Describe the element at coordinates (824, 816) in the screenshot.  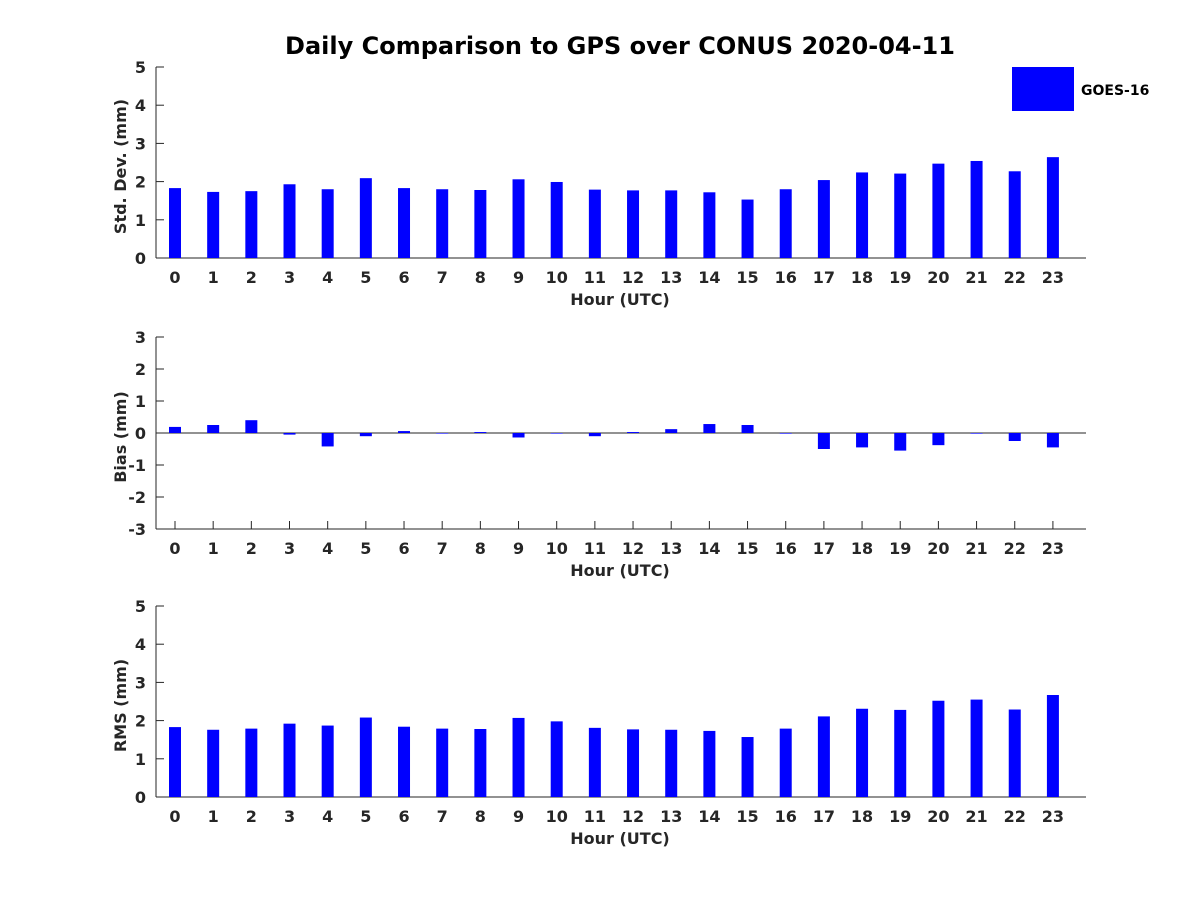
I see `rms-x-tick-label: 17` at that location.